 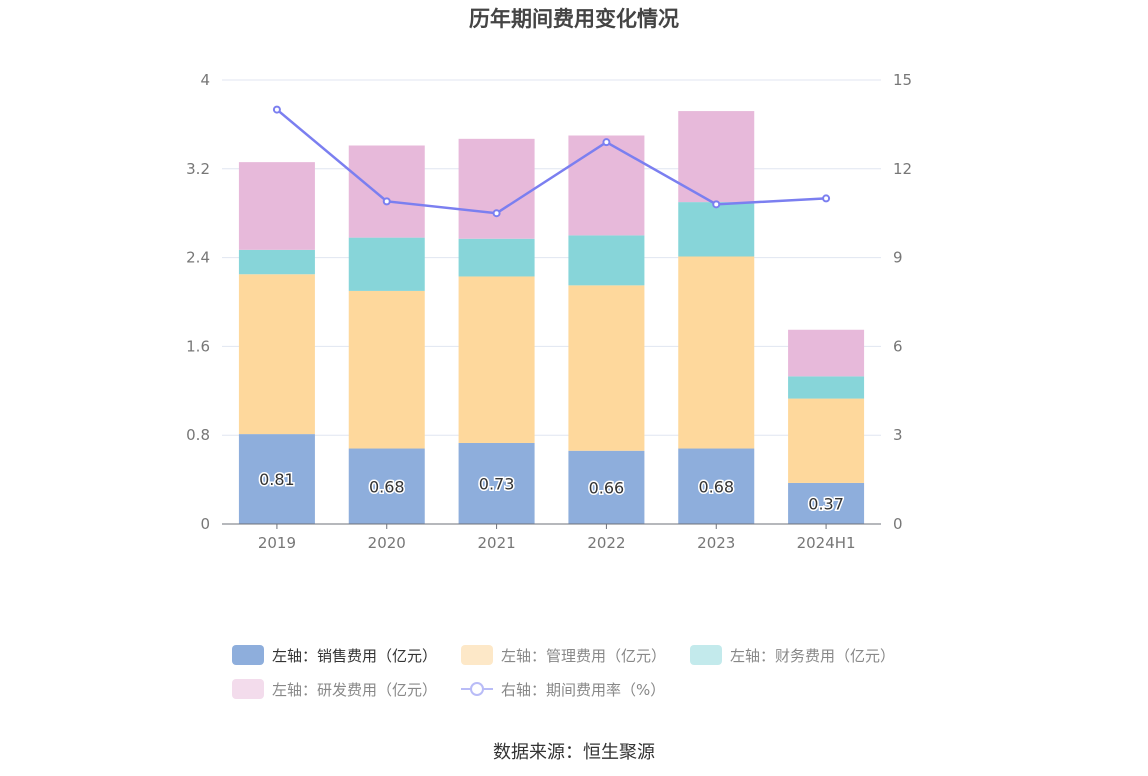 I want to click on chart-title: 历年期间费用变化情况, so click(x=574, y=19).